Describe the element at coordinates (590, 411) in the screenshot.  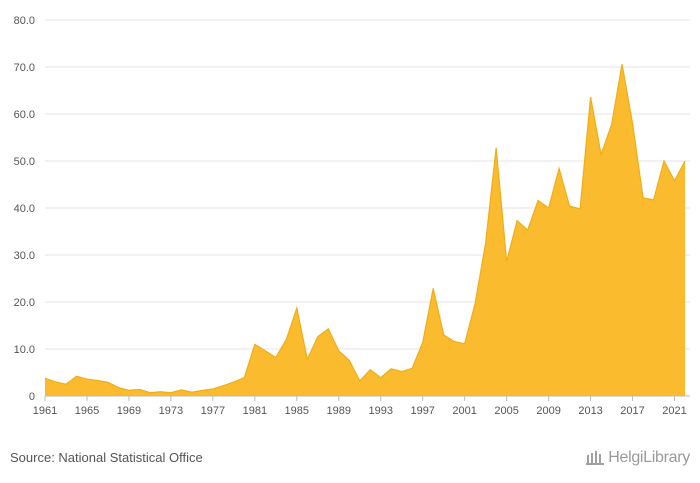
I see `x-tick-label: 2013` at that location.